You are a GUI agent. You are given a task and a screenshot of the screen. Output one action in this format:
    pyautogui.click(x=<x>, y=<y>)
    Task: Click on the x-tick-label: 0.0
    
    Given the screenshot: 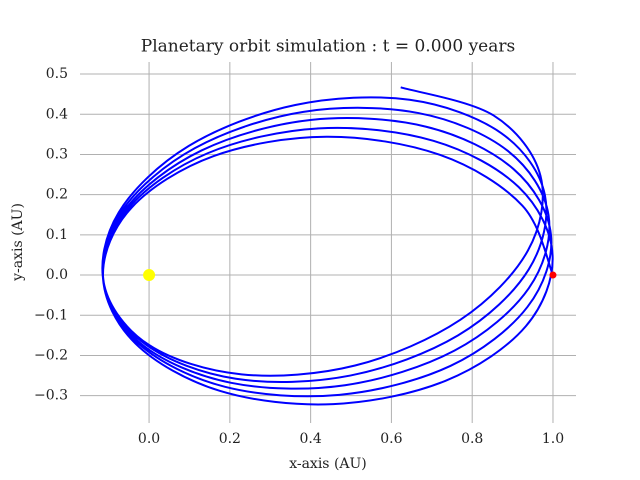 What is the action you would take?
    pyautogui.click(x=149, y=439)
    